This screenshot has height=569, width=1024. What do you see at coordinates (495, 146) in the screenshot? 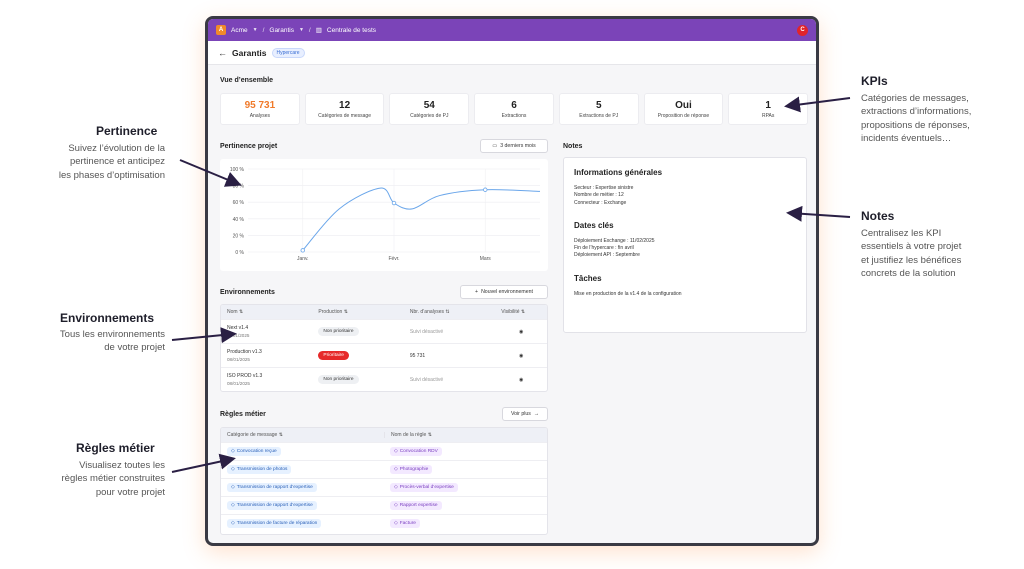
I see `calendar-icon: ▭` at bounding box center [495, 146].